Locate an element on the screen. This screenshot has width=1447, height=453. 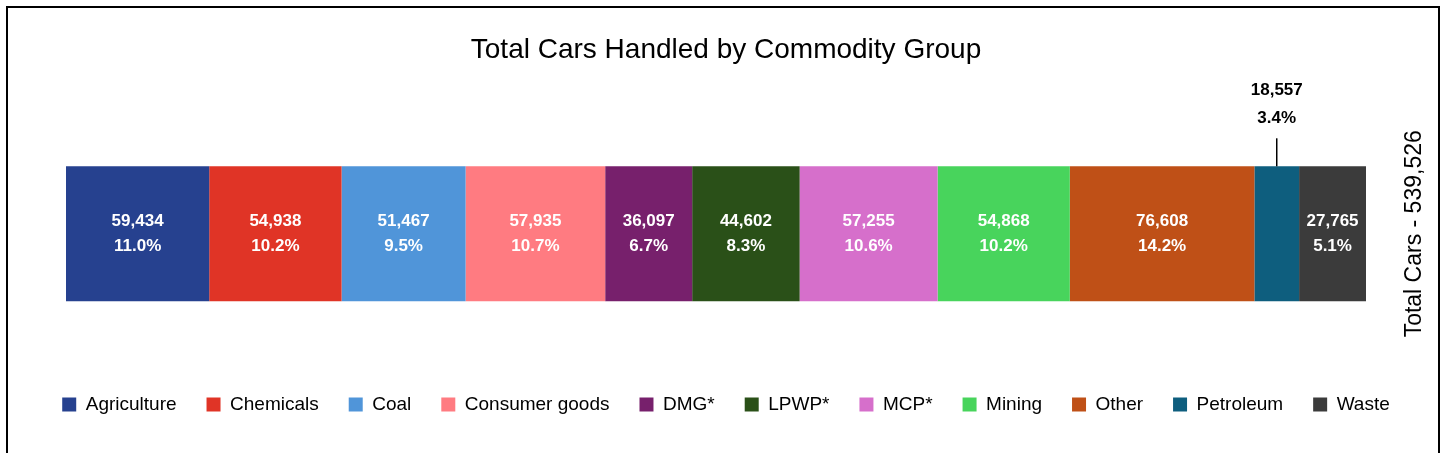
y-axis-title: Total Cars - 539,526 is located at coordinates (1413, 234).